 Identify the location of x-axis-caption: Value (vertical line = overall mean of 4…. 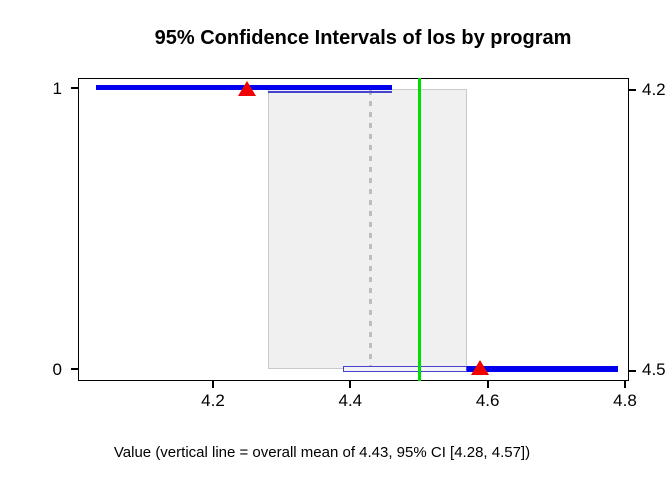
(322, 452).